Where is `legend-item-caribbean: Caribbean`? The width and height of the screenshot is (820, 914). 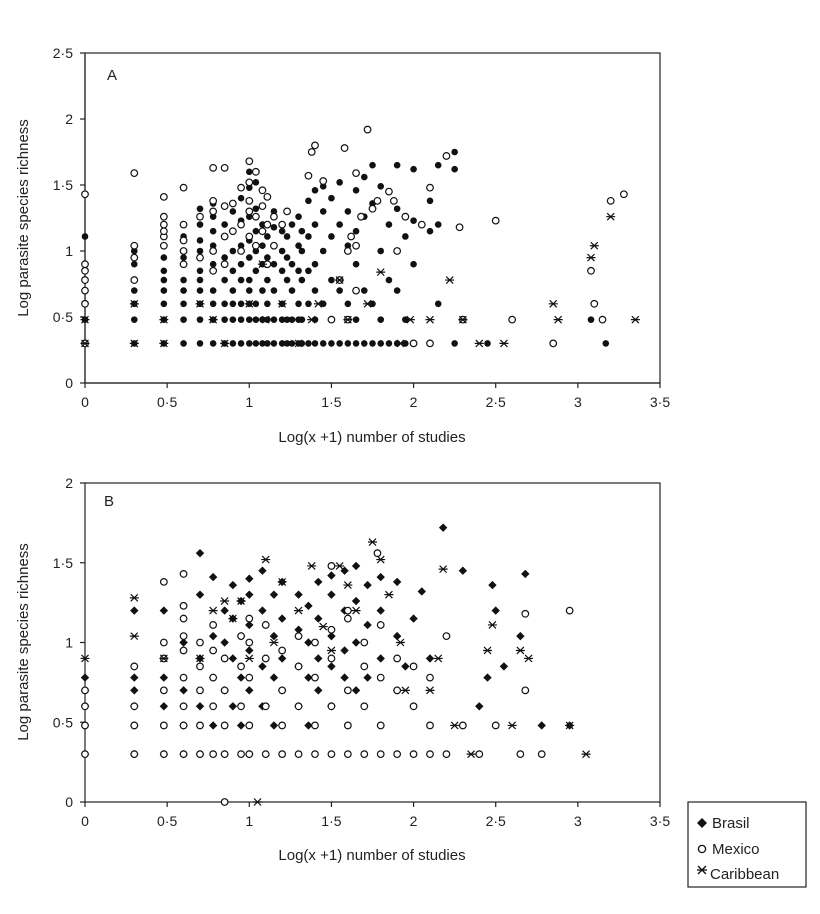 legend-item-caribbean: Caribbean is located at coordinates (738, 874).